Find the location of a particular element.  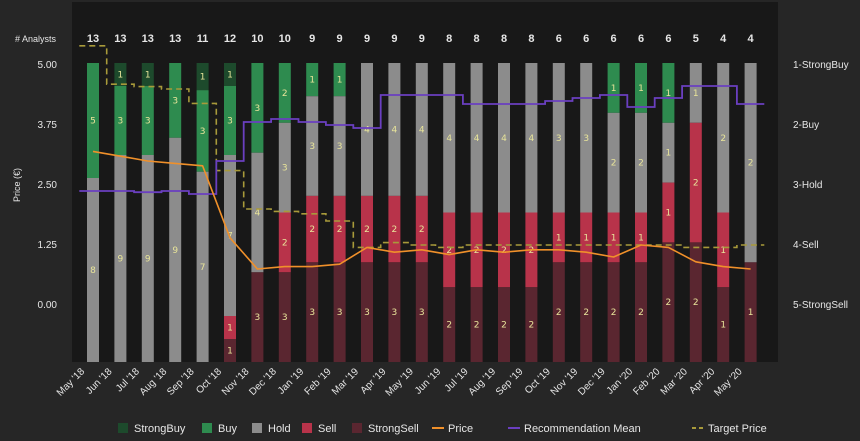

y-tick-label: 0.00 is located at coordinates (48, 305).